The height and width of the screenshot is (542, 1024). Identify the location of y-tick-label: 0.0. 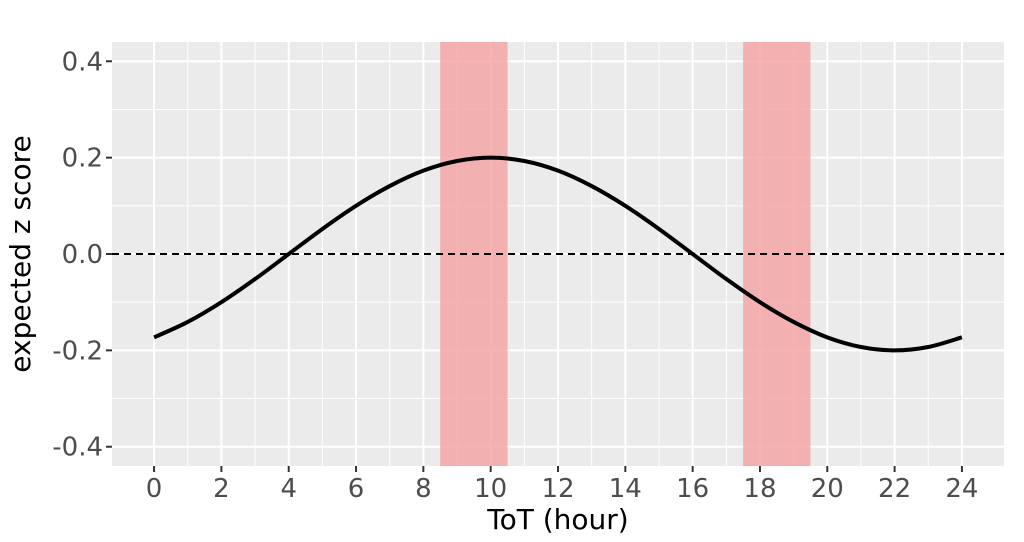
(82, 255).